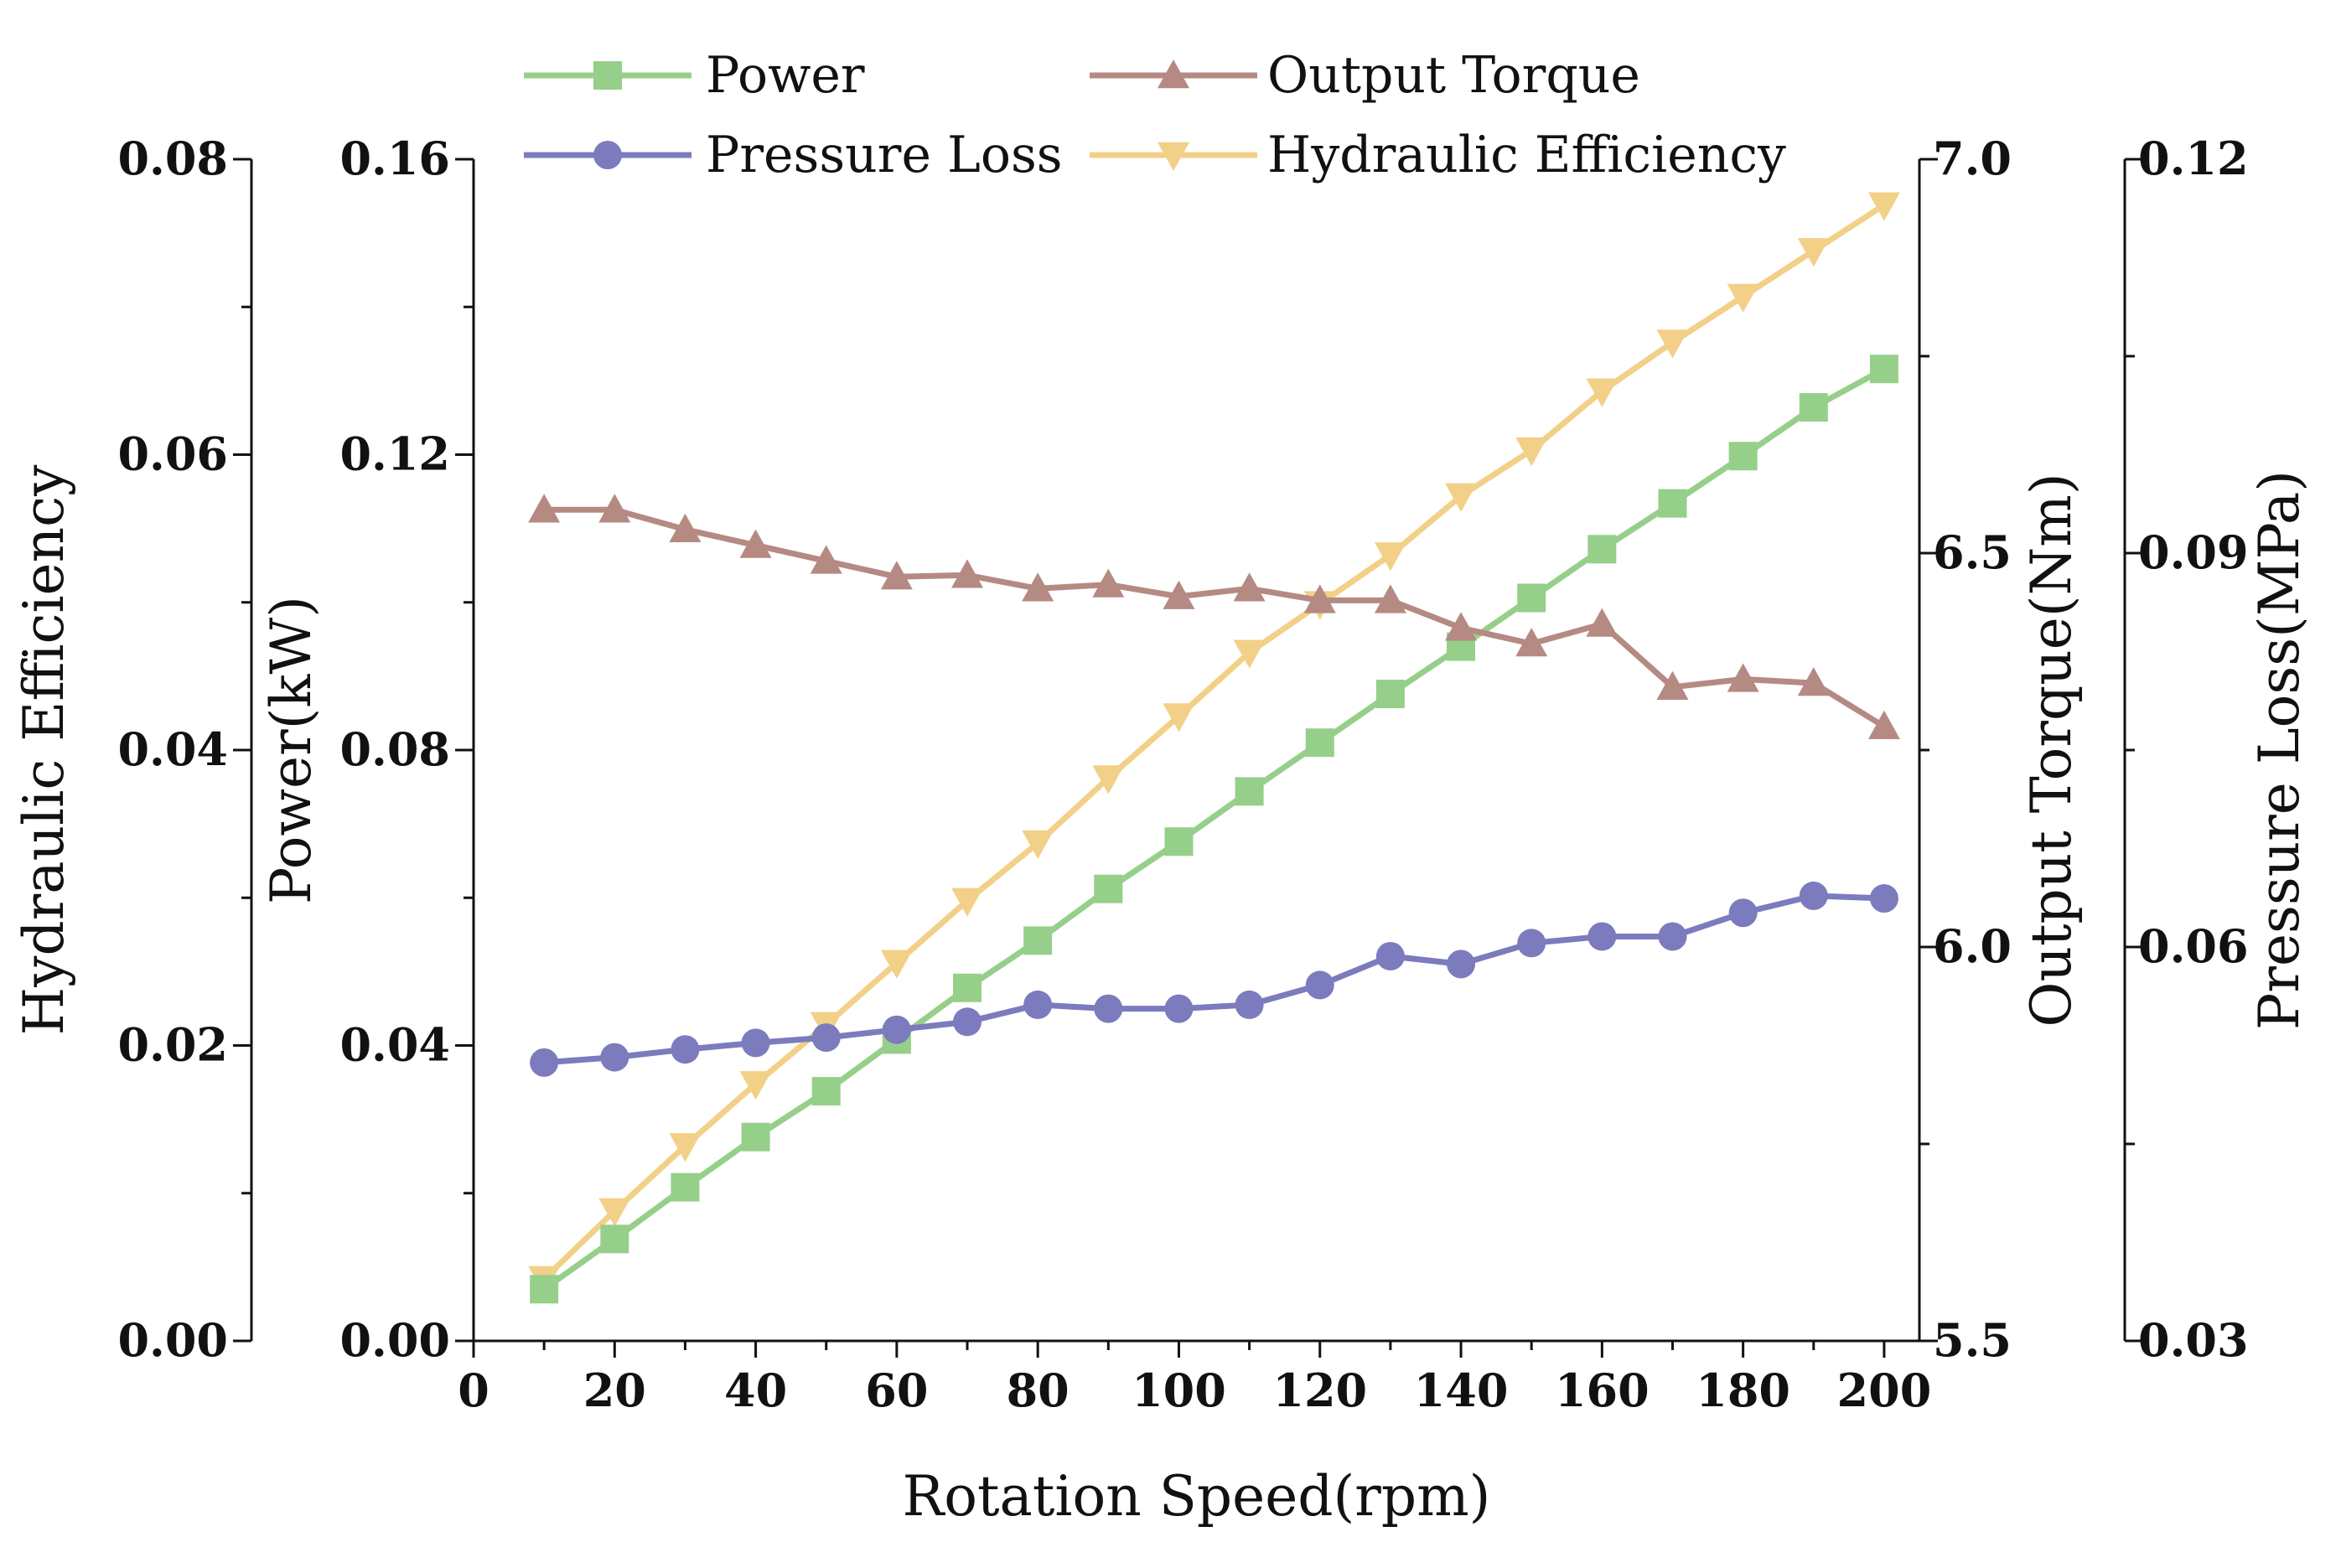  Describe the element at coordinates (1527, 155) in the screenshot. I see `legend-label: Hydraulic Efficiency` at that location.